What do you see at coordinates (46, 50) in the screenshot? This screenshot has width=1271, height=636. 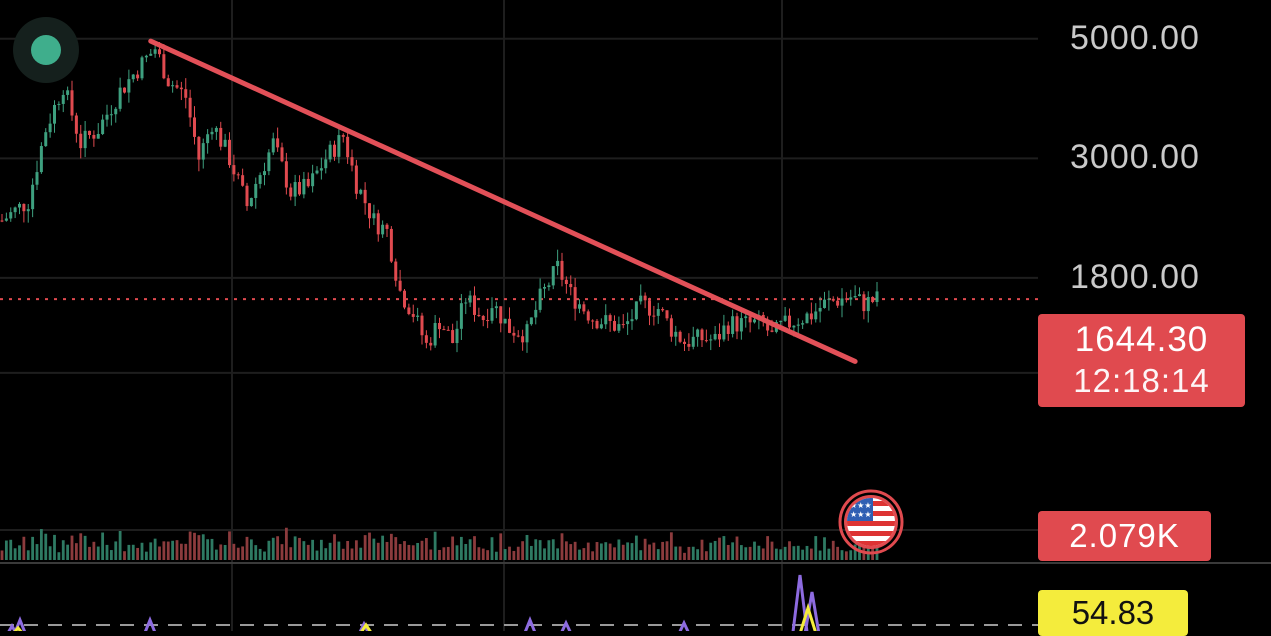 I see `green-dot-icon` at bounding box center [46, 50].